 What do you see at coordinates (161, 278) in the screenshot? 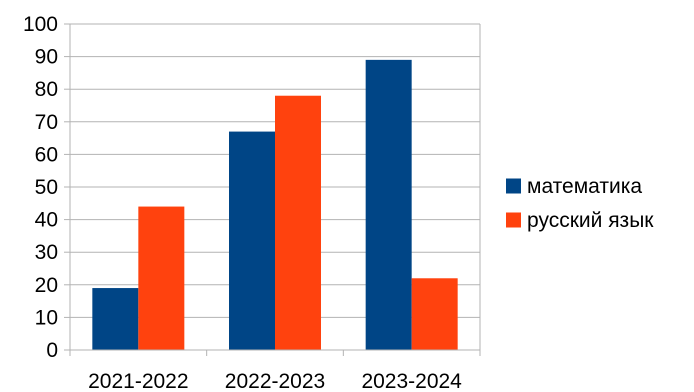
I see `bar-russian-2021-2022` at bounding box center [161, 278].